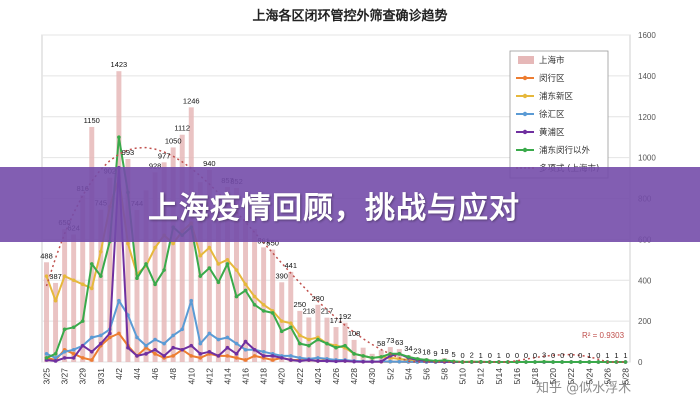 The height and width of the screenshot is (400, 700). What do you see at coordinates (345, 316) in the screenshot?
I see `bar-data-label: 192` at bounding box center [345, 316].